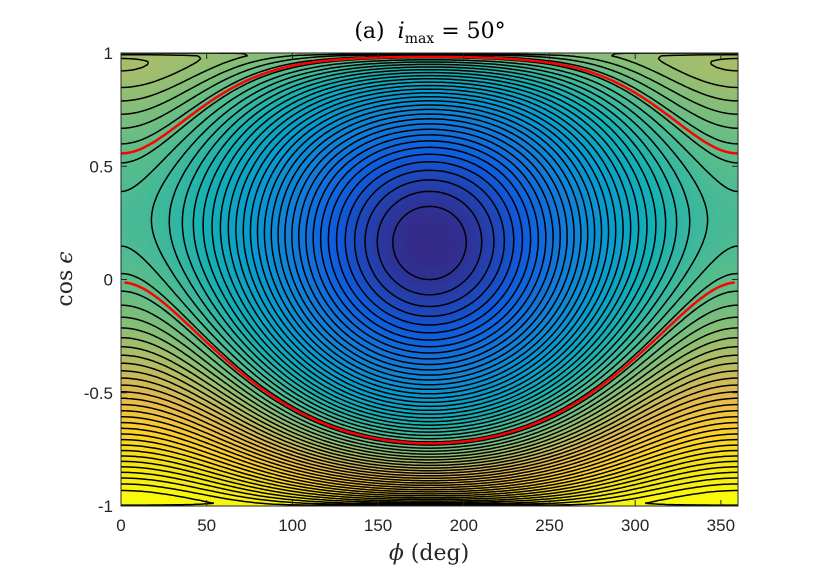 Image resolution: width=830 pixels, height=587 pixels. What do you see at coordinates (635, 525) in the screenshot?
I see `x-tick-label: 300` at bounding box center [635, 525].